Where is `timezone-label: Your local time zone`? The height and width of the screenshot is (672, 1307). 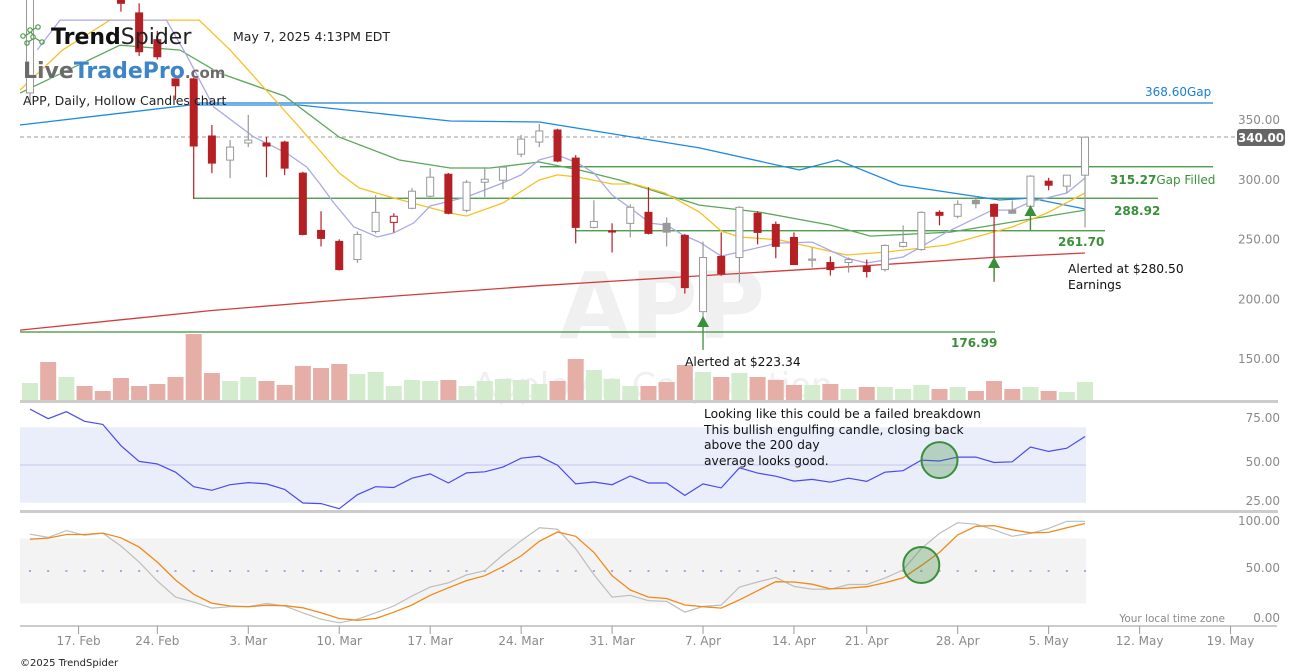 timezone-label: Your local time zone is located at coordinates (1171, 619).